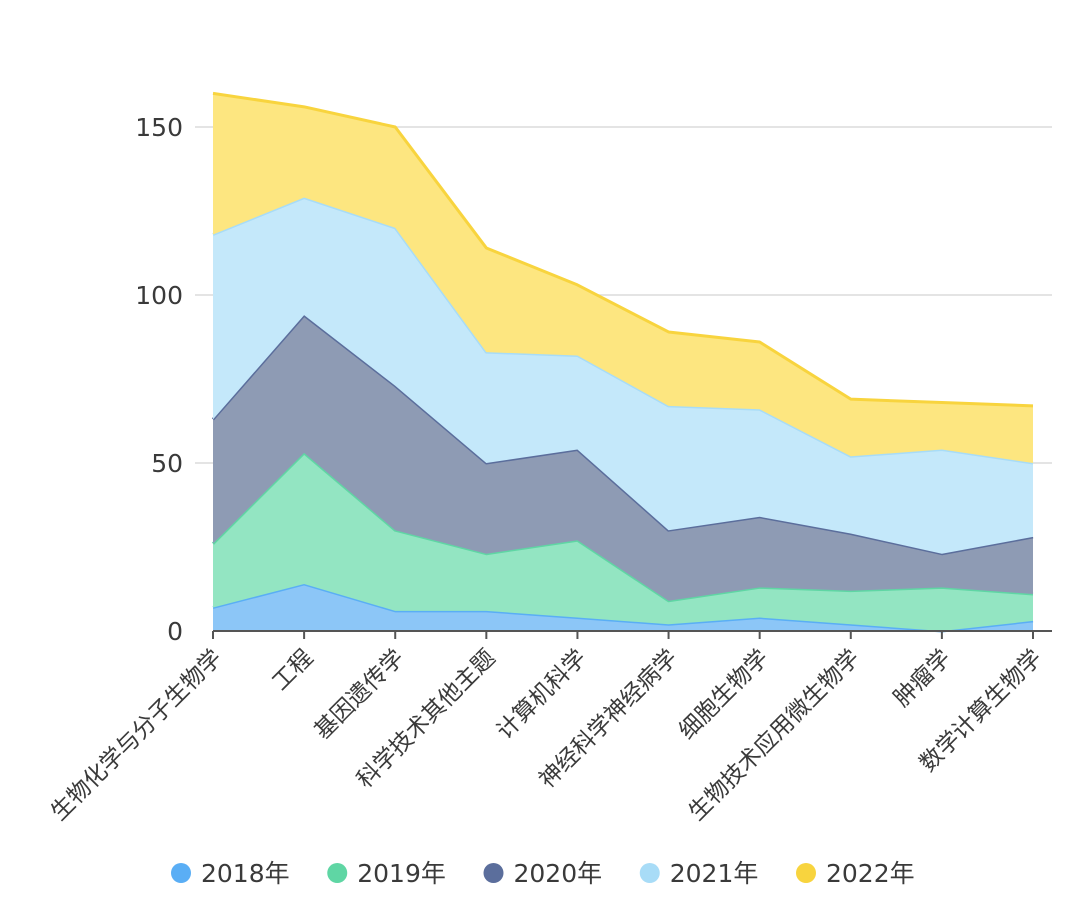 Image resolution: width=1080 pixels, height=922 pixels. Describe the element at coordinates (922, 678) in the screenshot. I see `x-category-label: 肿瘤学` at that location.